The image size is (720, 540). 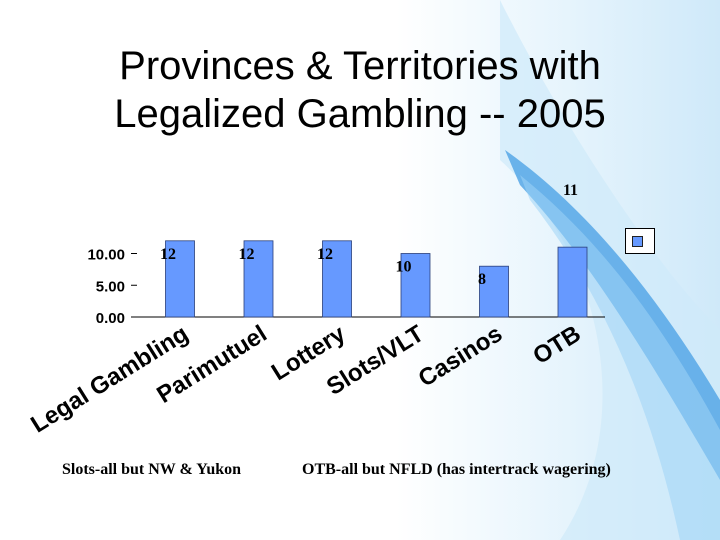 What do you see at coordinates (482, 279) in the screenshot?
I see `data-label: 8` at bounding box center [482, 279].